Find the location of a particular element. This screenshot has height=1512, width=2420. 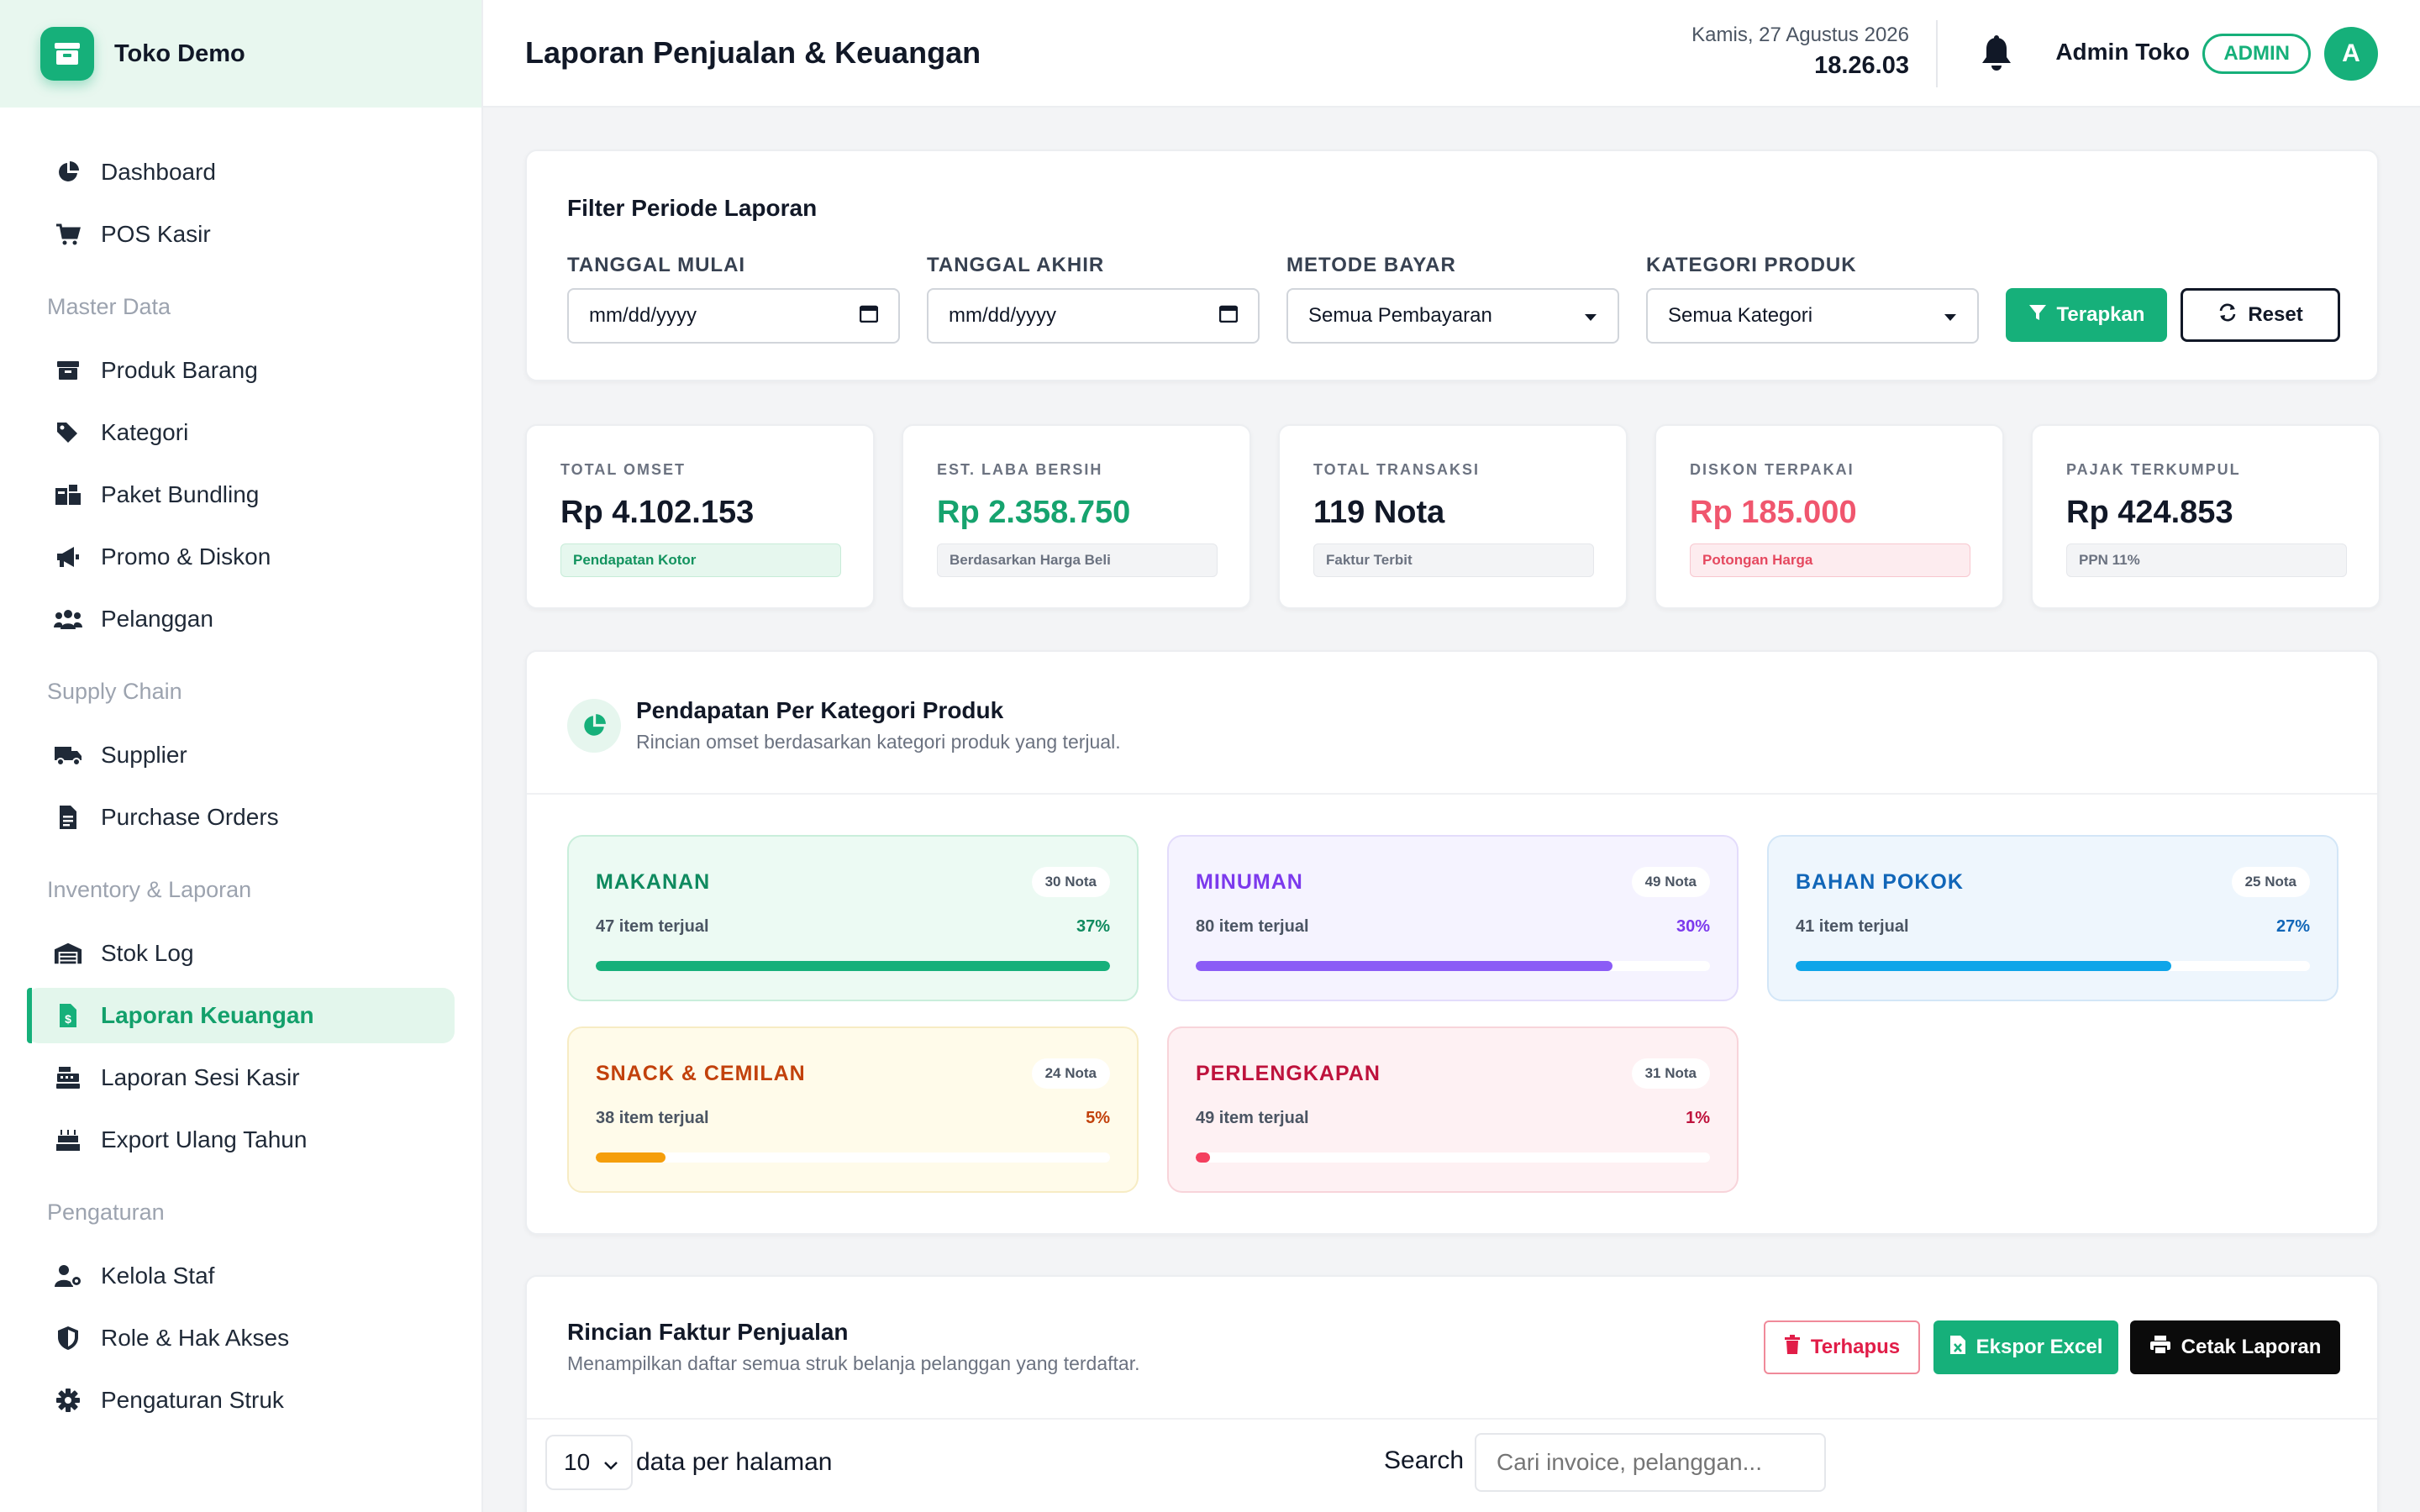

nav-section-pengaturan: Pengaturan is located at coordinates (106, 1212).